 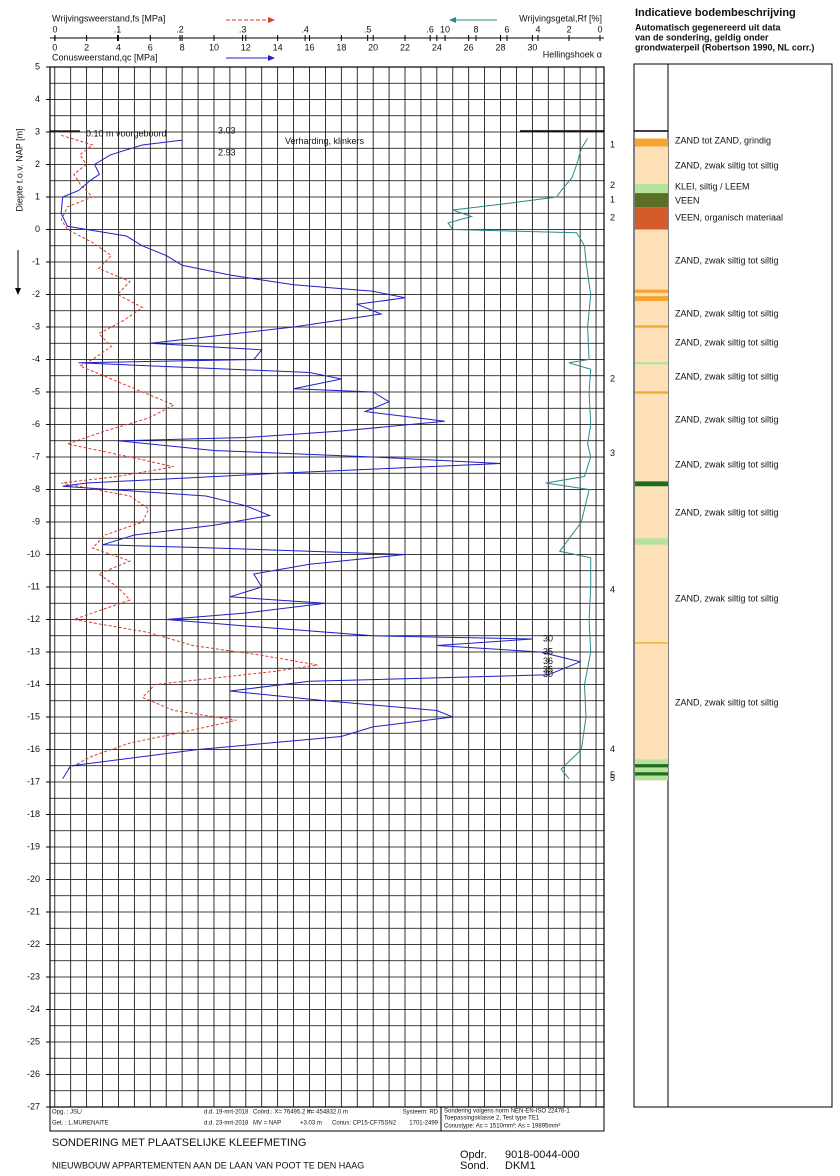 I want to click on qc-tick-label: 6, so click(x=150, y=47).